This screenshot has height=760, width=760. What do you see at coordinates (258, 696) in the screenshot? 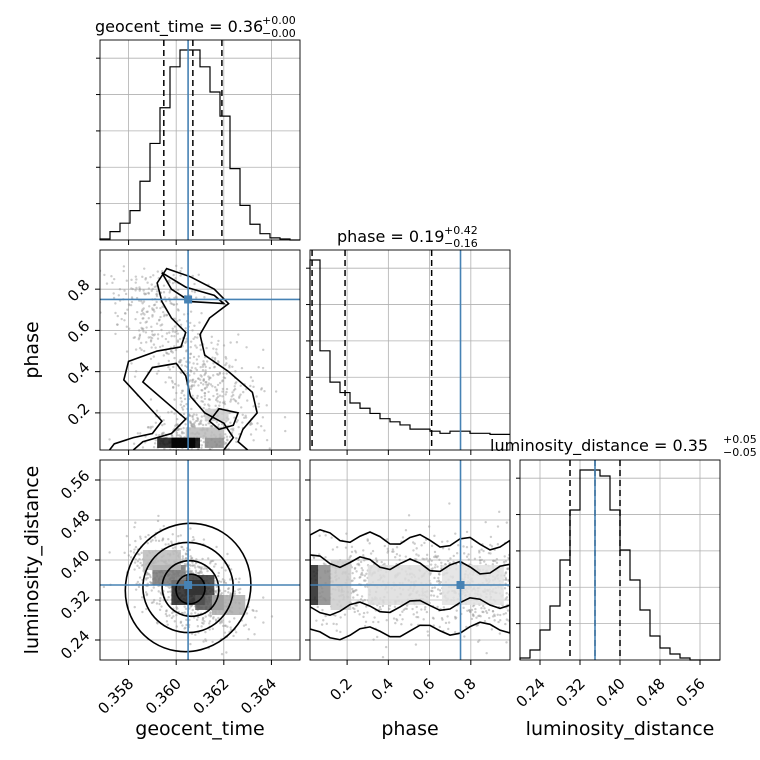
I see `xtick-label-geocent_time-3: 0.364` at bounding box center [258, 696].